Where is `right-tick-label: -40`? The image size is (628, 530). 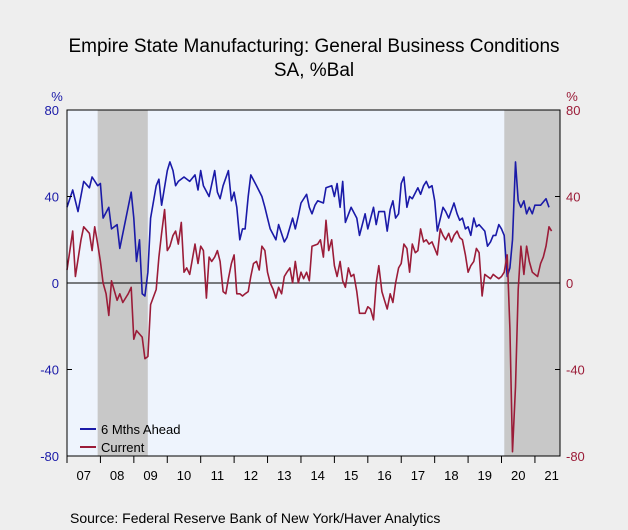 right-tick-label: -40 is located at coordinates (575, 370).